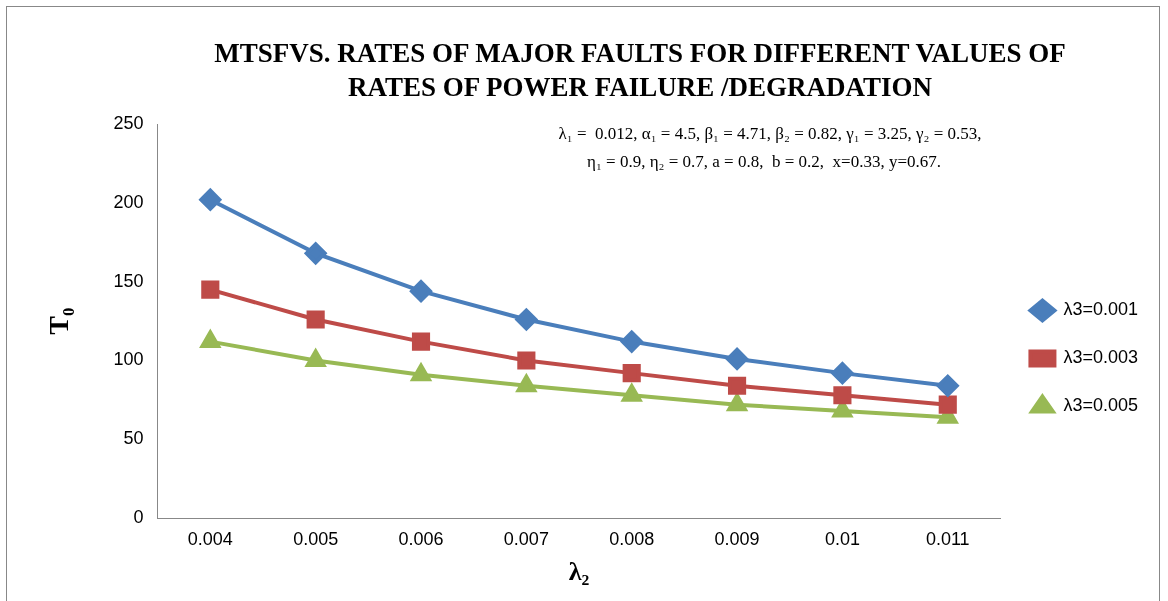 This screenshot has width=1168, height=601. I want to click on legend-label: λ3=0.003, so click(1101, 357).